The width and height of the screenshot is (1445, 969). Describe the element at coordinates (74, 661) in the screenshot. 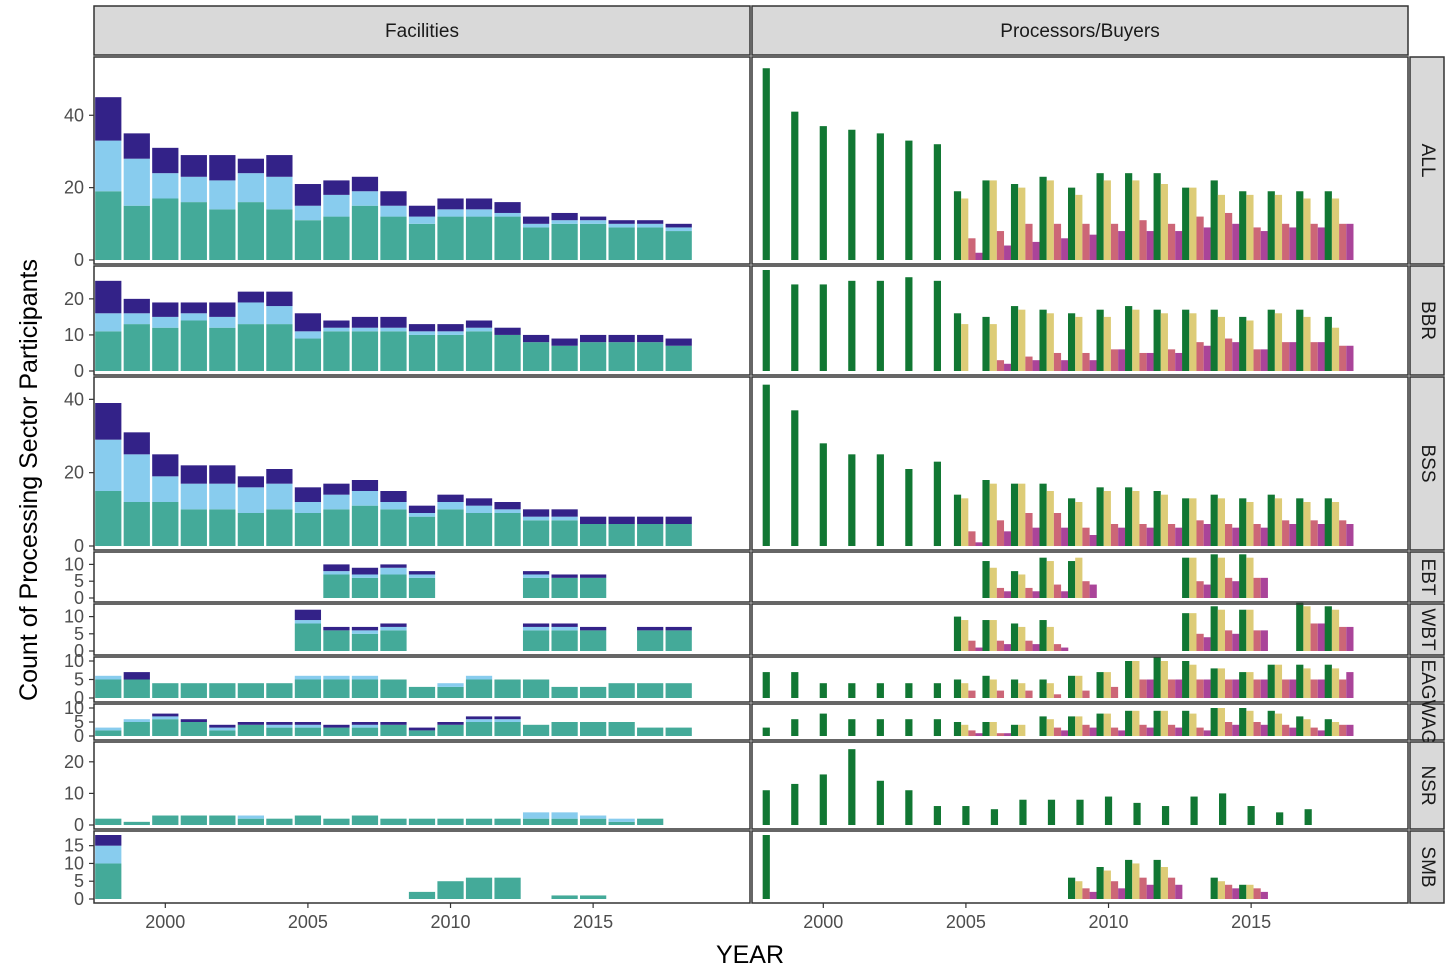

I see `y-tick-label: 10` at that location.